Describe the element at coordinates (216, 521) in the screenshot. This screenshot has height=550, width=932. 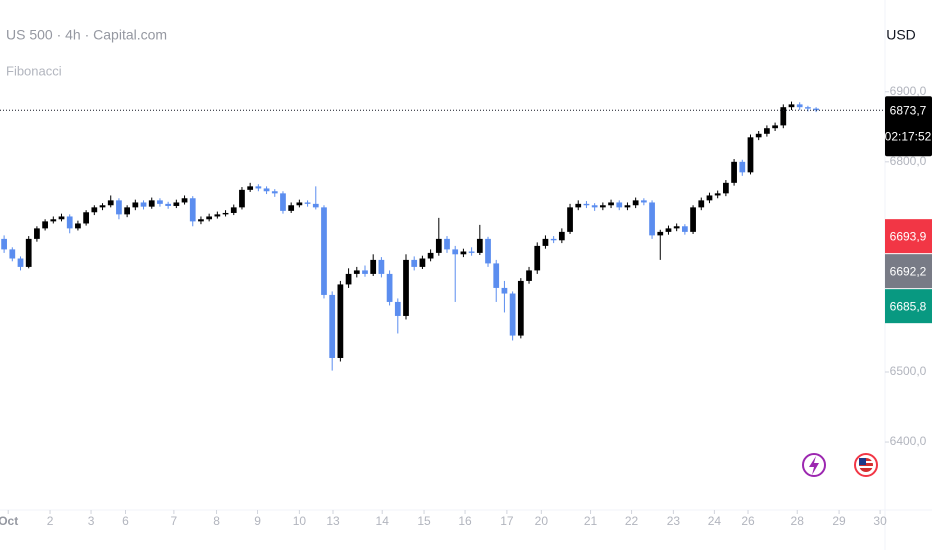
I see `x-tick-label: 8` at that location.